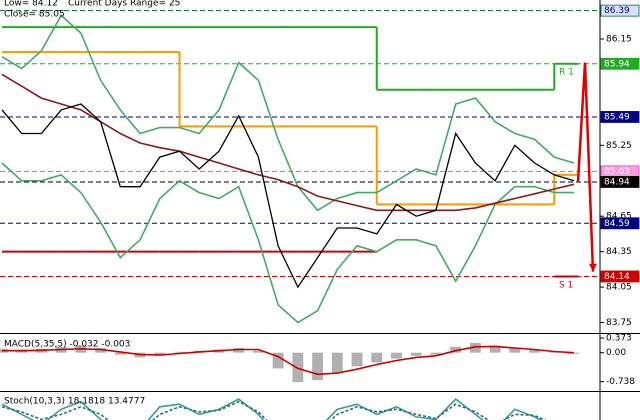 This screenshot has height=420, width=640. Describe the element at coordinates (617, 277) in the screenshot. I see `level-label: 84.14` at that location.